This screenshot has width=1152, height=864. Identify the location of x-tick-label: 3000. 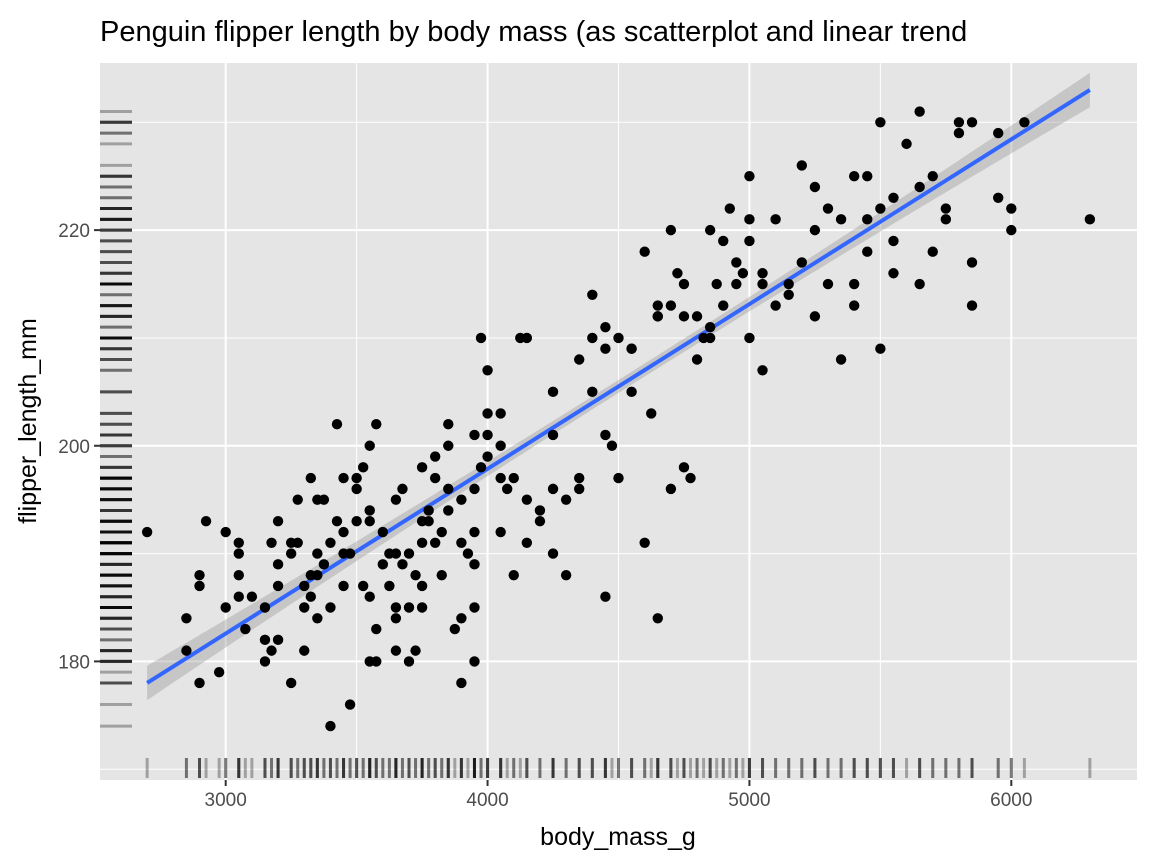
(226, 800).